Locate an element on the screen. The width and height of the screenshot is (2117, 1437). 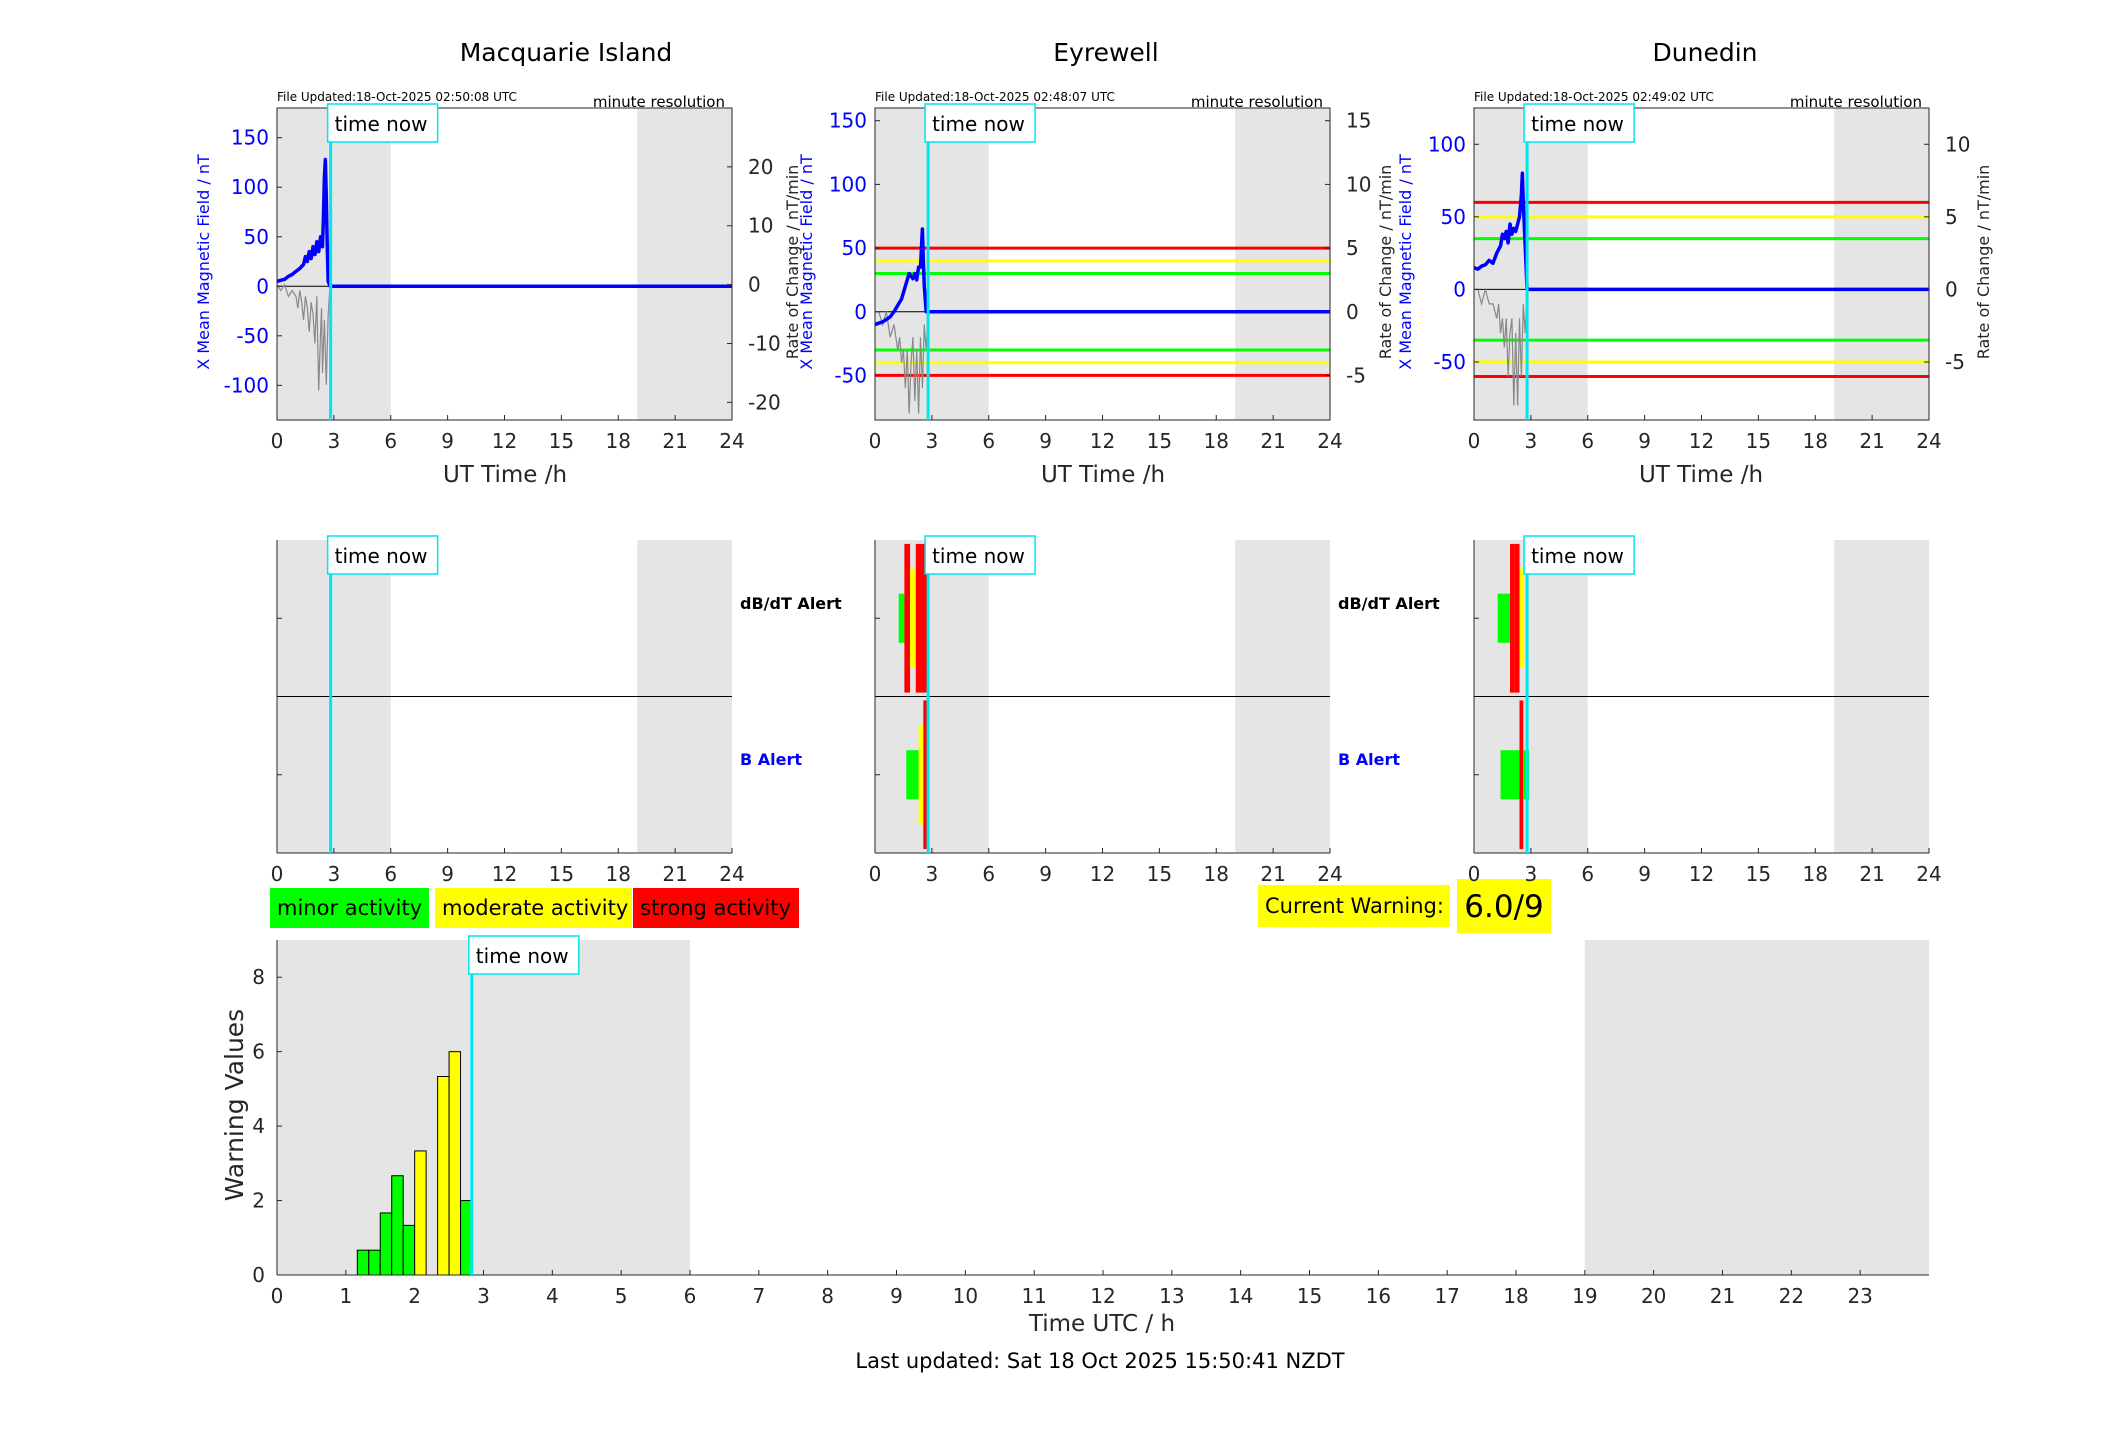
warning-chart-xtick-label: 6 is located at coordinates (690, 1296).